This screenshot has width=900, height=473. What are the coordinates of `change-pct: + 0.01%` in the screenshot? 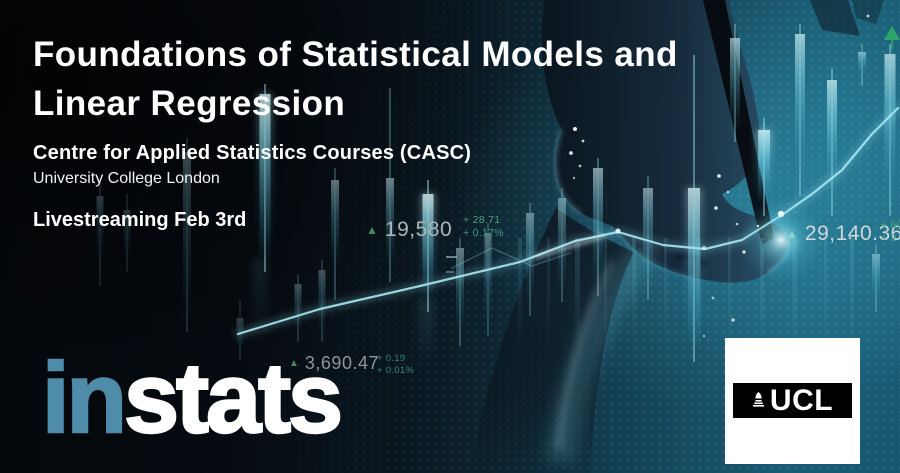 It's located at (396, 370).